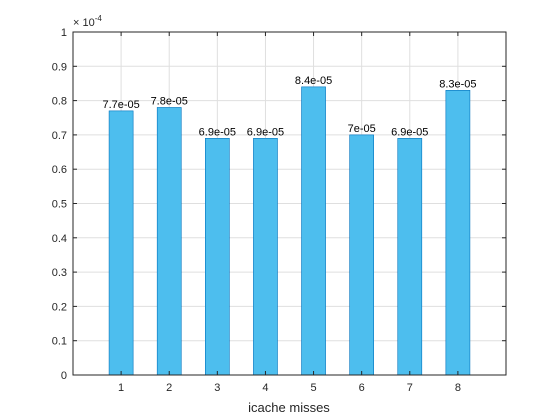 This screenshot has height=420, width=560. Describe the element at coordinates (64, 33) in the screenshot. I see `y-tick-label: 1` at that location.